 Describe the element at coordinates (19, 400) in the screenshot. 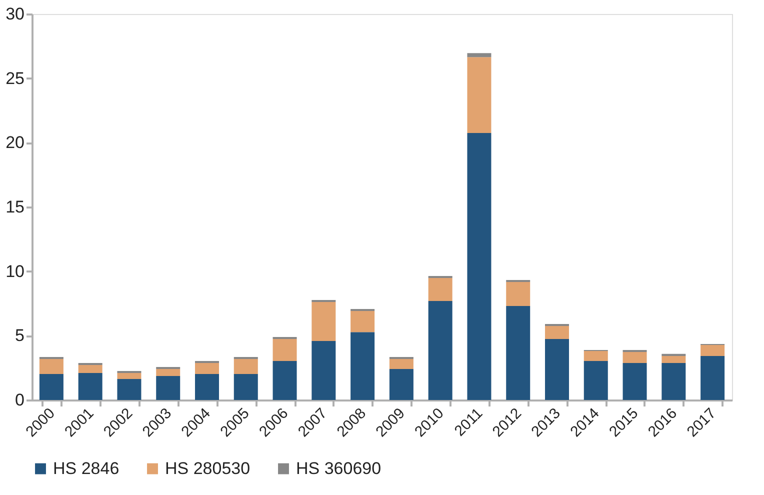

I see `y-tick-label: 0` at that location.